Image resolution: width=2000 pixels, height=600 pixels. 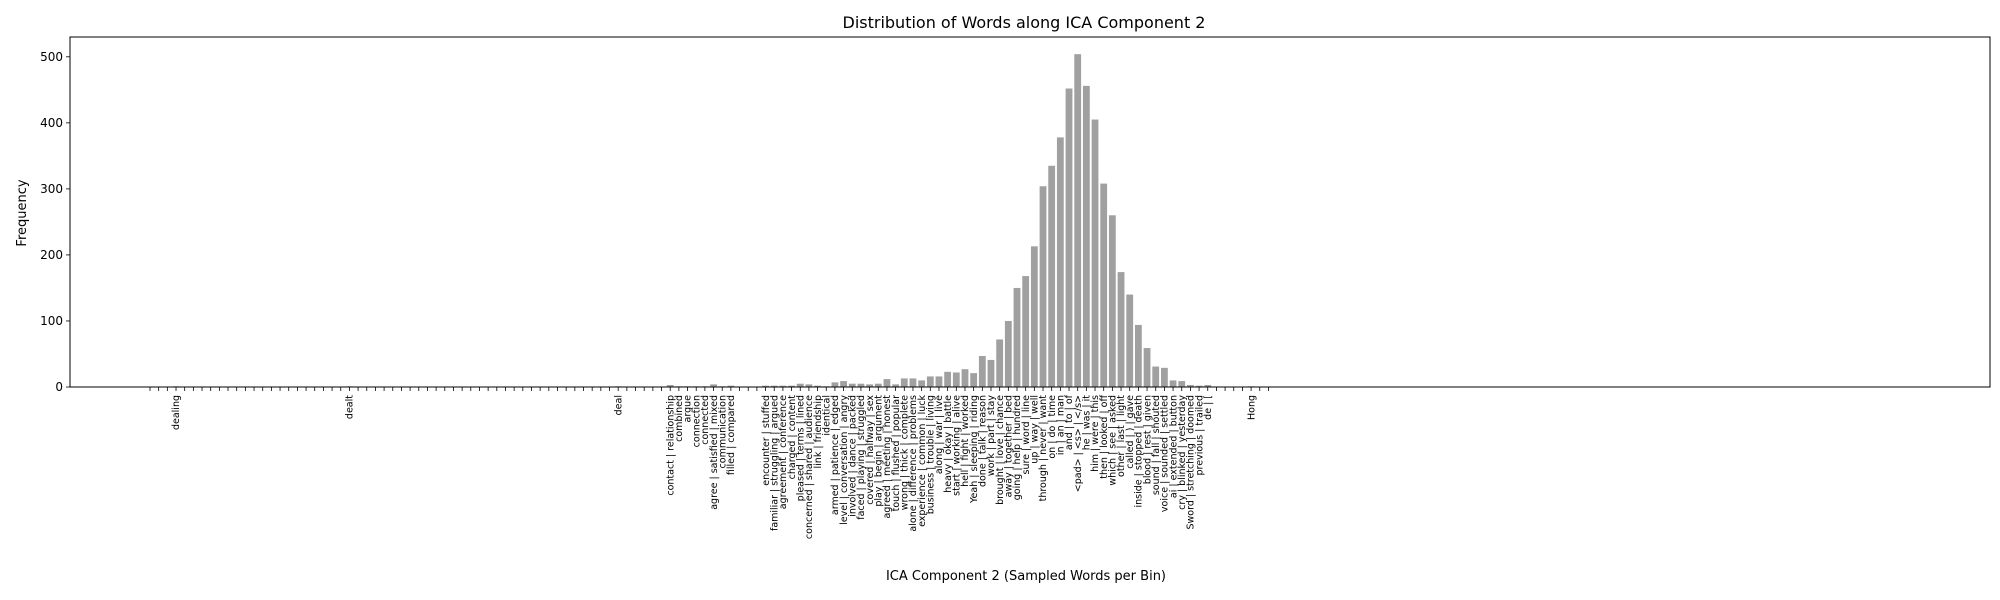 I want to click on x-tick-label: link | friendship, so click(x=818, y=431).